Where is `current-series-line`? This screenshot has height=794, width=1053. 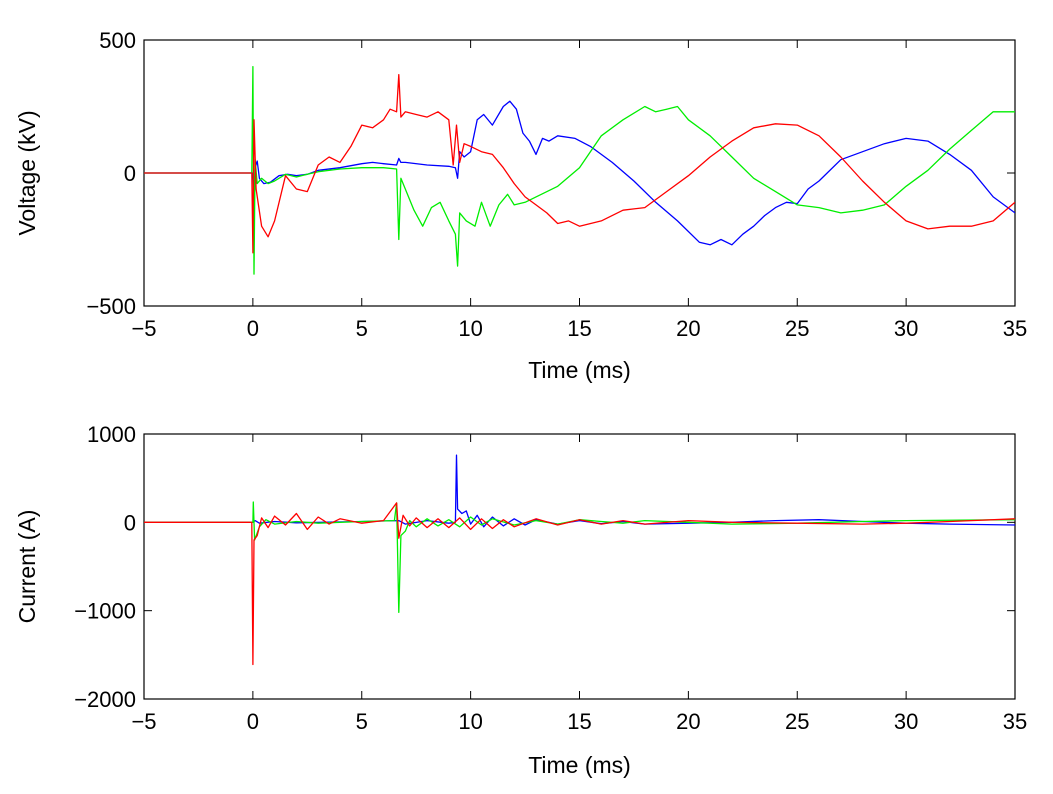 current-series-line is located at coordinates (579, 557).